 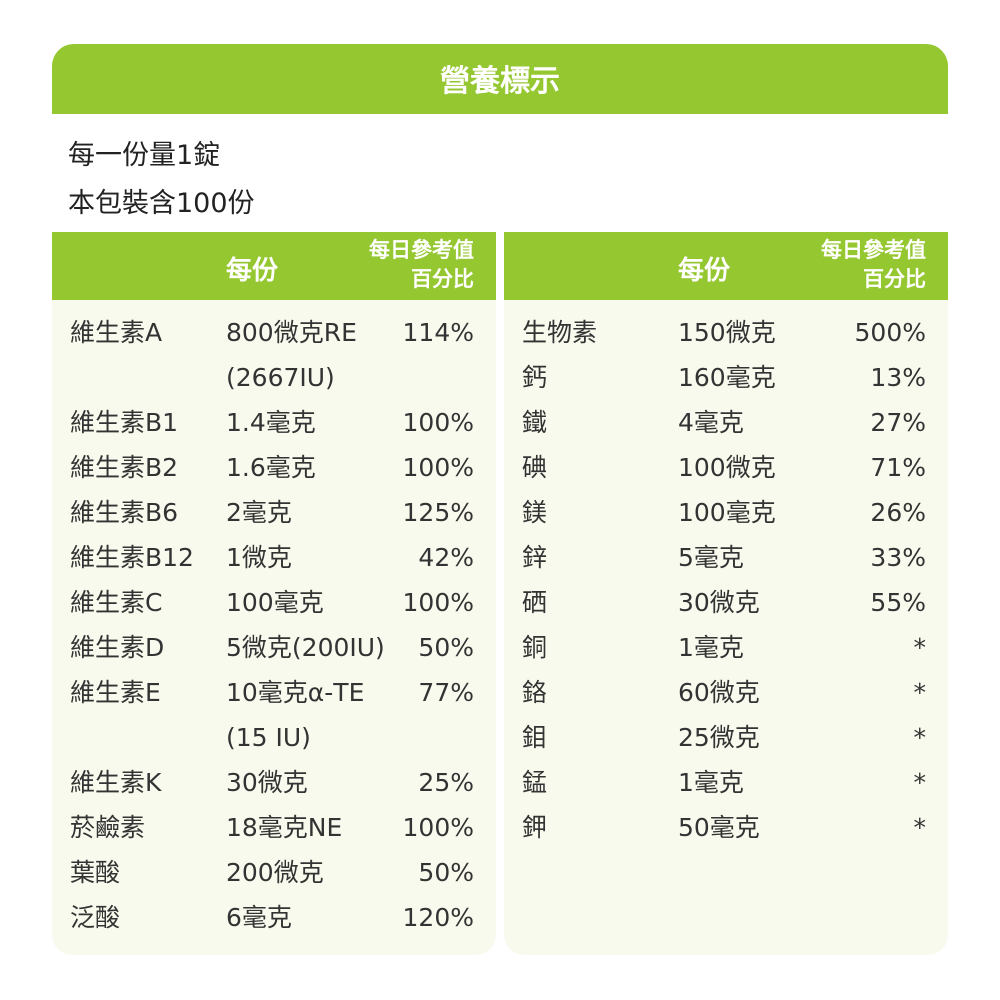 I want to click on daily-value-percent: 33%, so click(x=898, y=557).